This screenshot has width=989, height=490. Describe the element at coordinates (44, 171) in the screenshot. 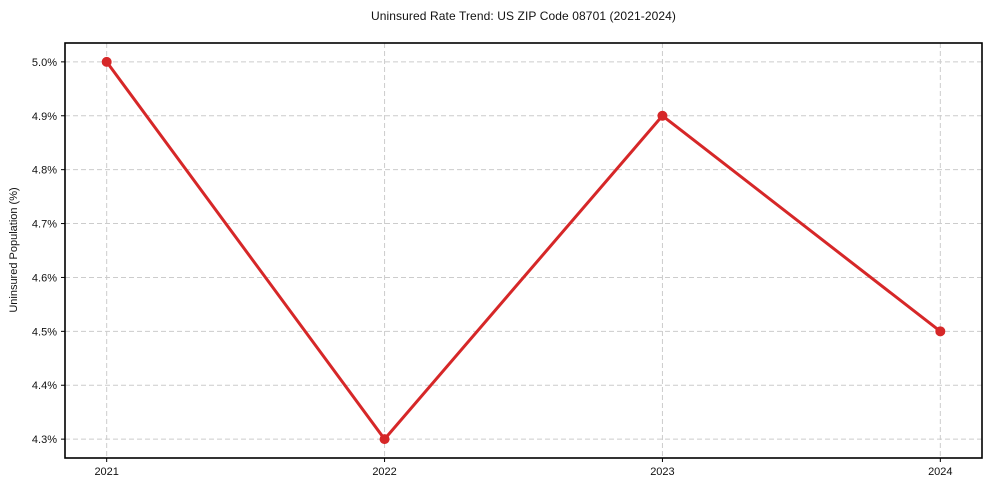

I see `y-tick-label: 4.8%` at that location.